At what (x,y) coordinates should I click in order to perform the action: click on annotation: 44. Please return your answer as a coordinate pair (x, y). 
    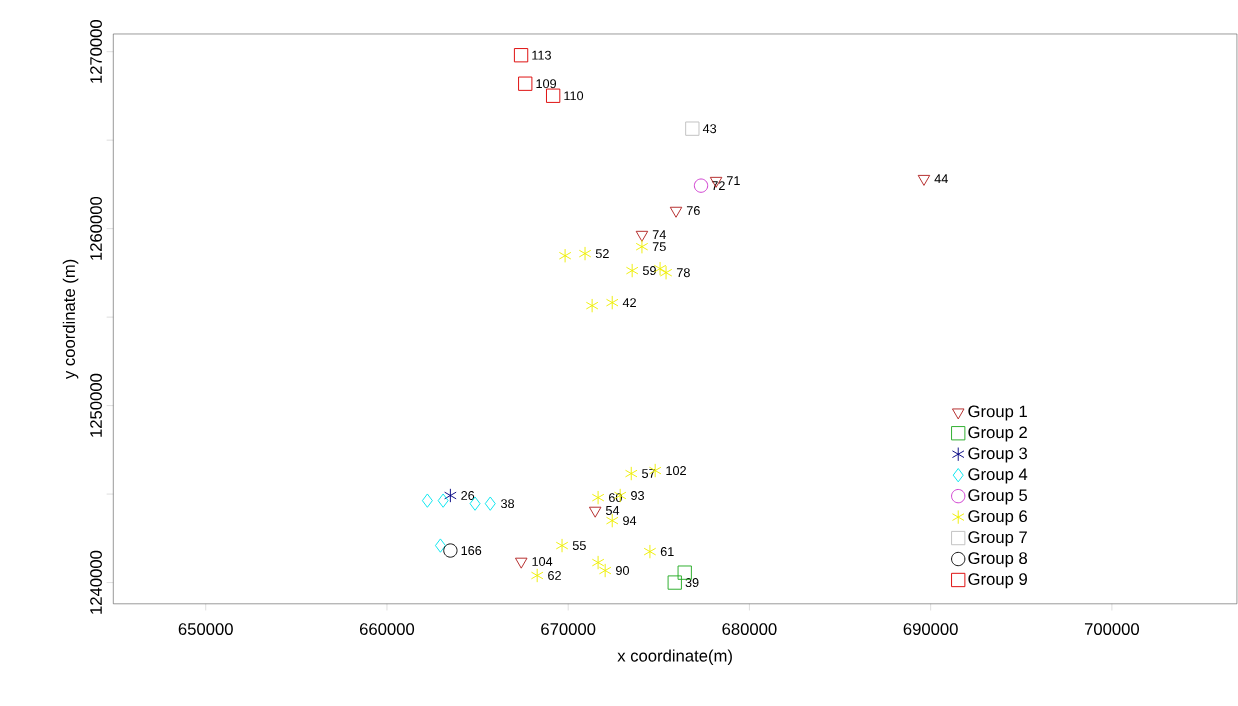
    Looking at the image, I should click on (941, 179).